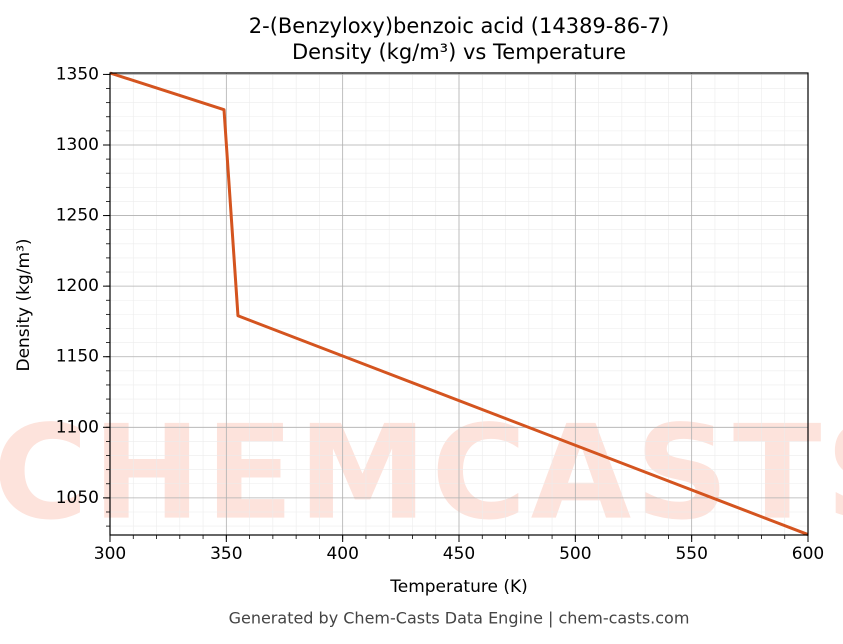 The height and width of the screenshot is (644, 843). What do you see at coordinates (77, 286) in the screenshot?
I see `y-tick-label: 1200` at bounding box center [77, 286].